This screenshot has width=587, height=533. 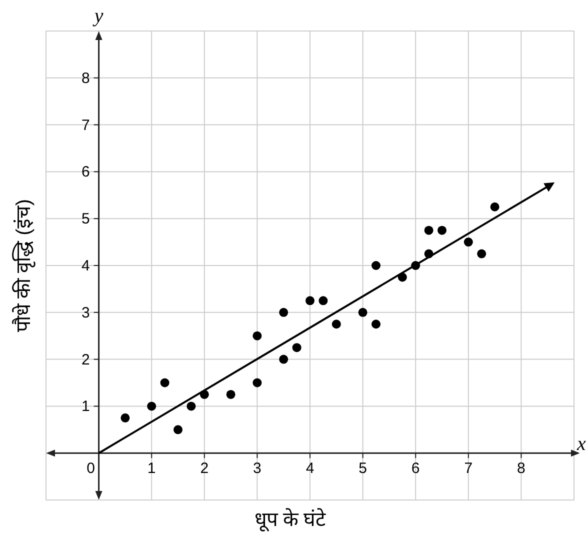 I want to click on x-tick-label: 8, so click(x=521, y=469).